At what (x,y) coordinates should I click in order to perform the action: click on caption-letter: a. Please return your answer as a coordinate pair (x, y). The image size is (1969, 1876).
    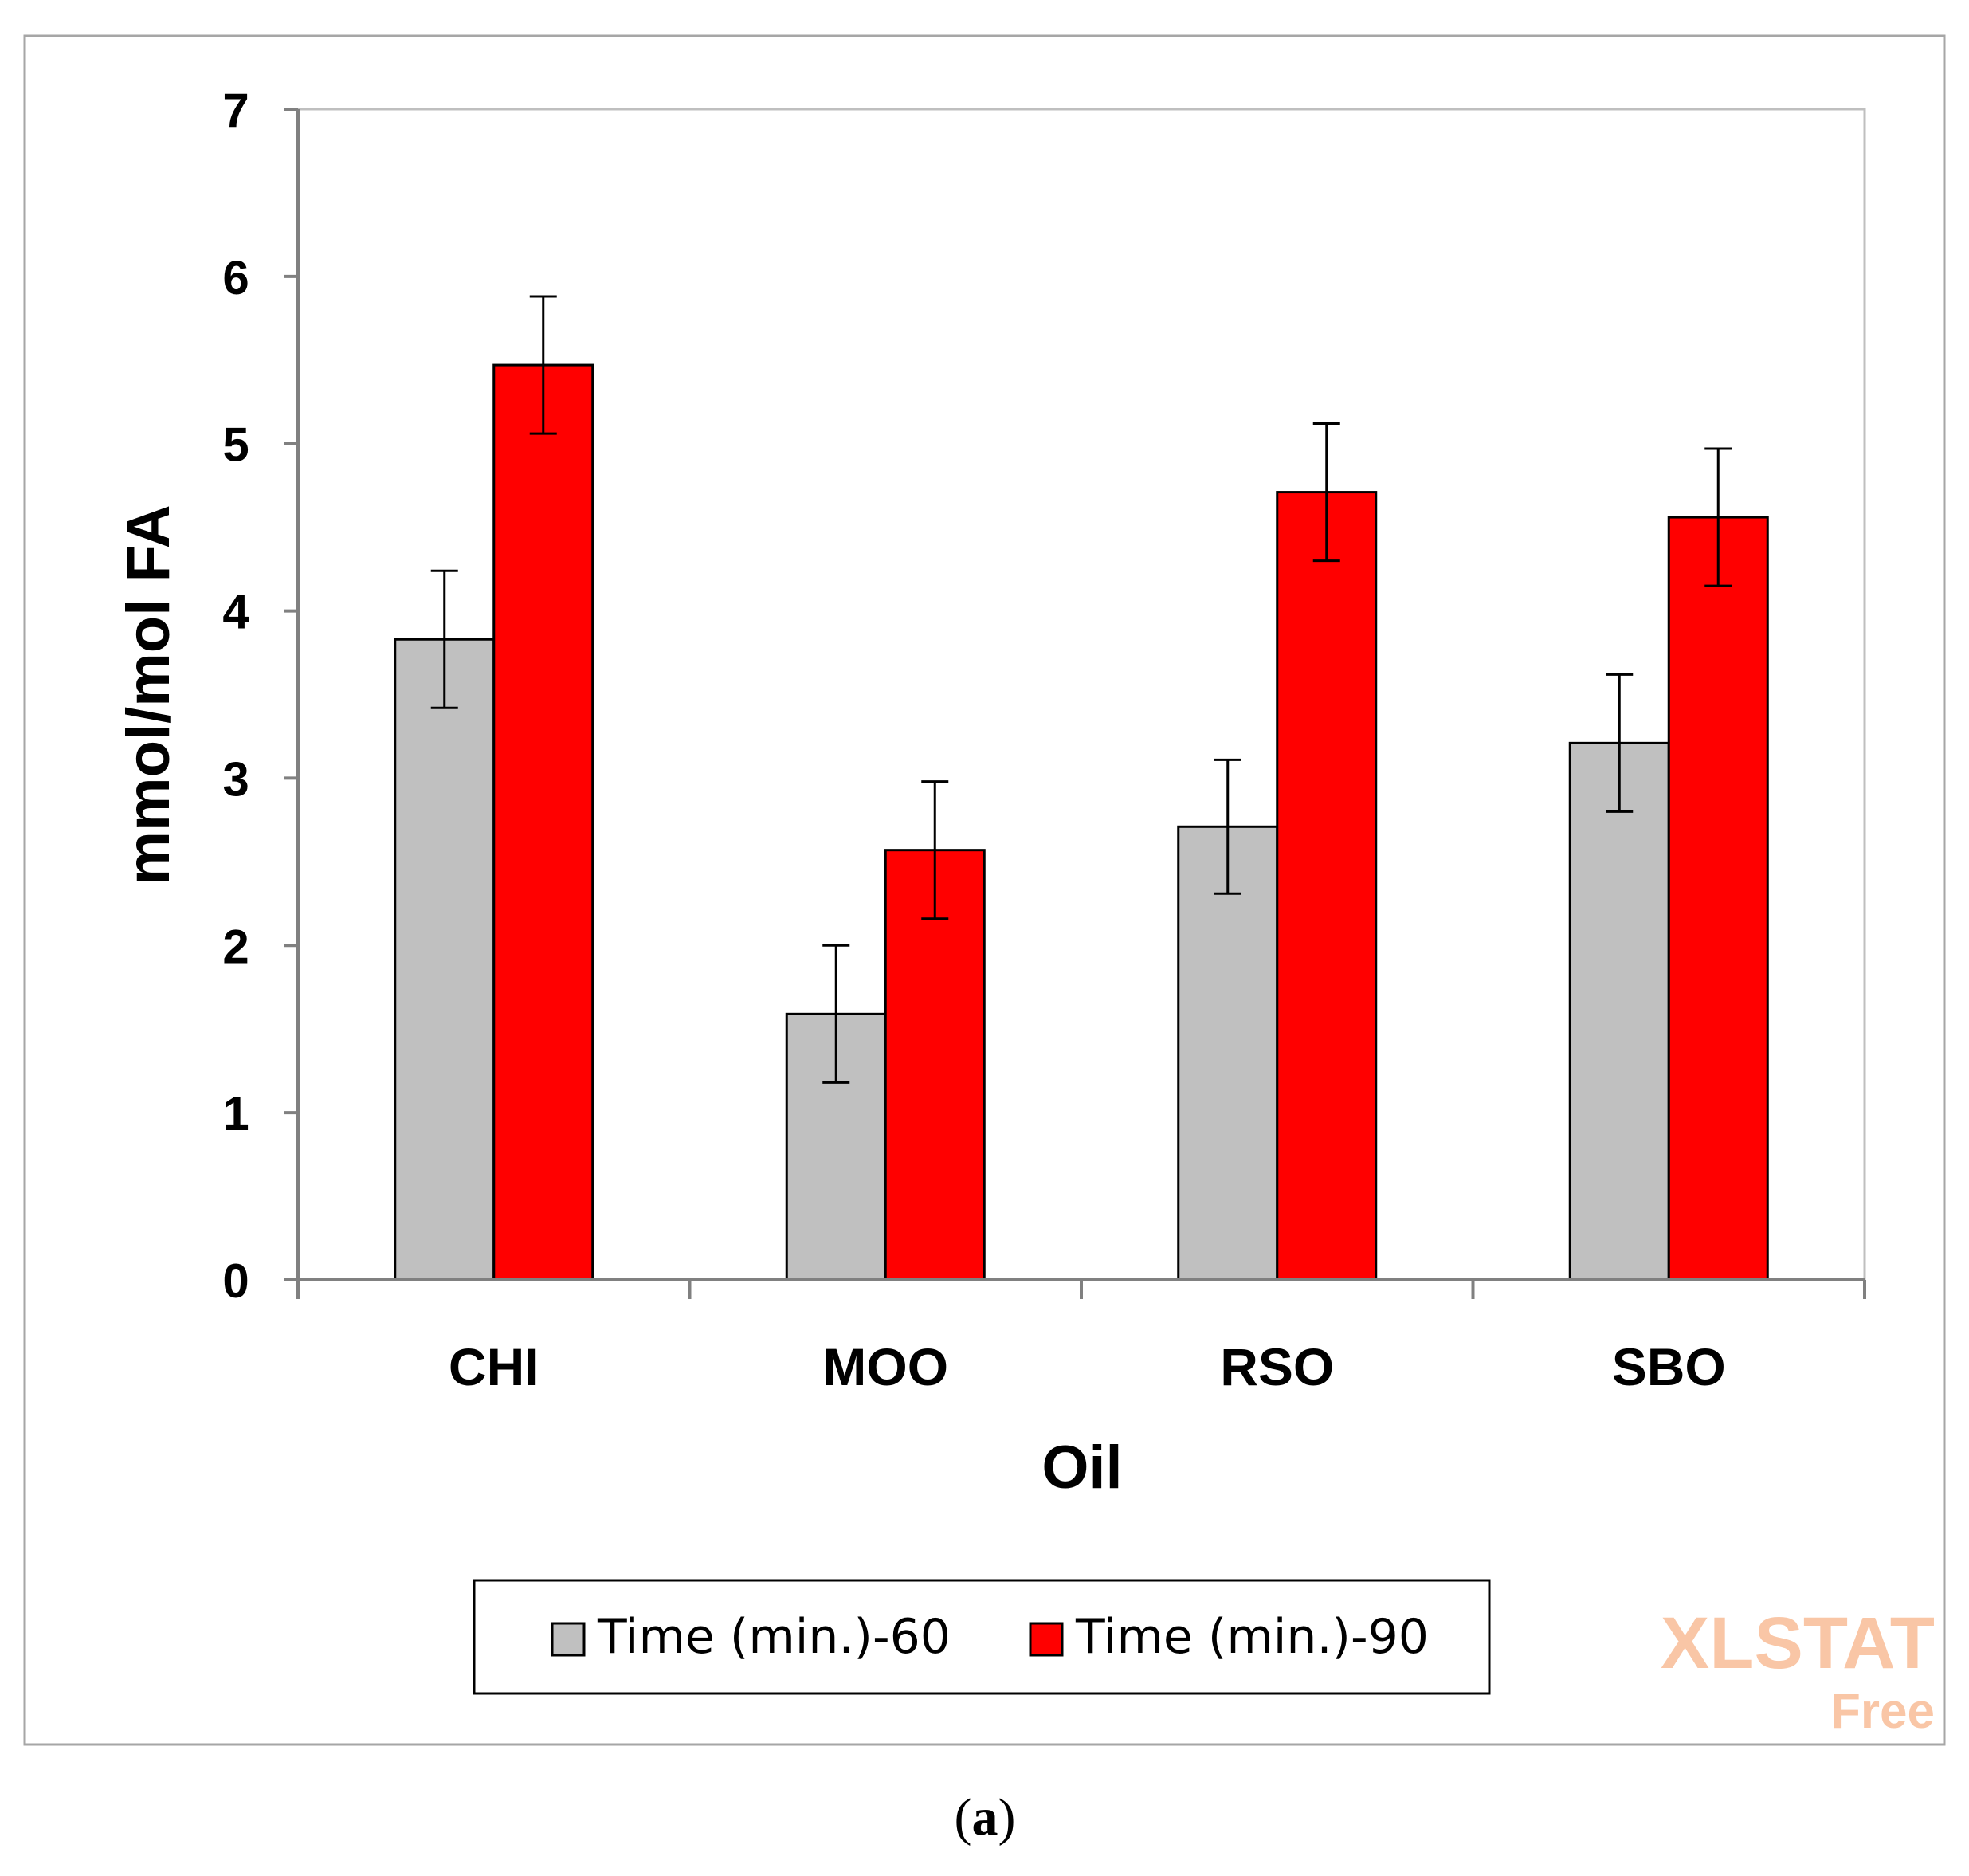
    Looking at the image, I should click on (985, 1817).